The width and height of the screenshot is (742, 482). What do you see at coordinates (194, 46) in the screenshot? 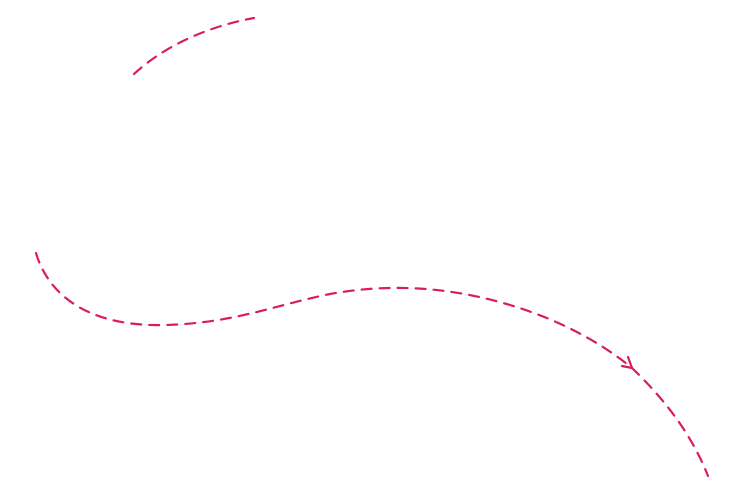
I see `dashed-arc-top` at bounding box center [194, 46].